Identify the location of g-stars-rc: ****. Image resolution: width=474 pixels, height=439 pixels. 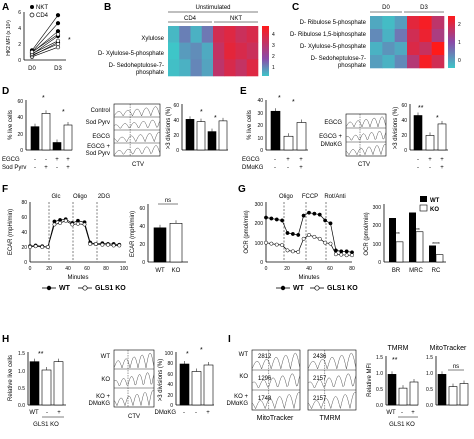
(436, 245).